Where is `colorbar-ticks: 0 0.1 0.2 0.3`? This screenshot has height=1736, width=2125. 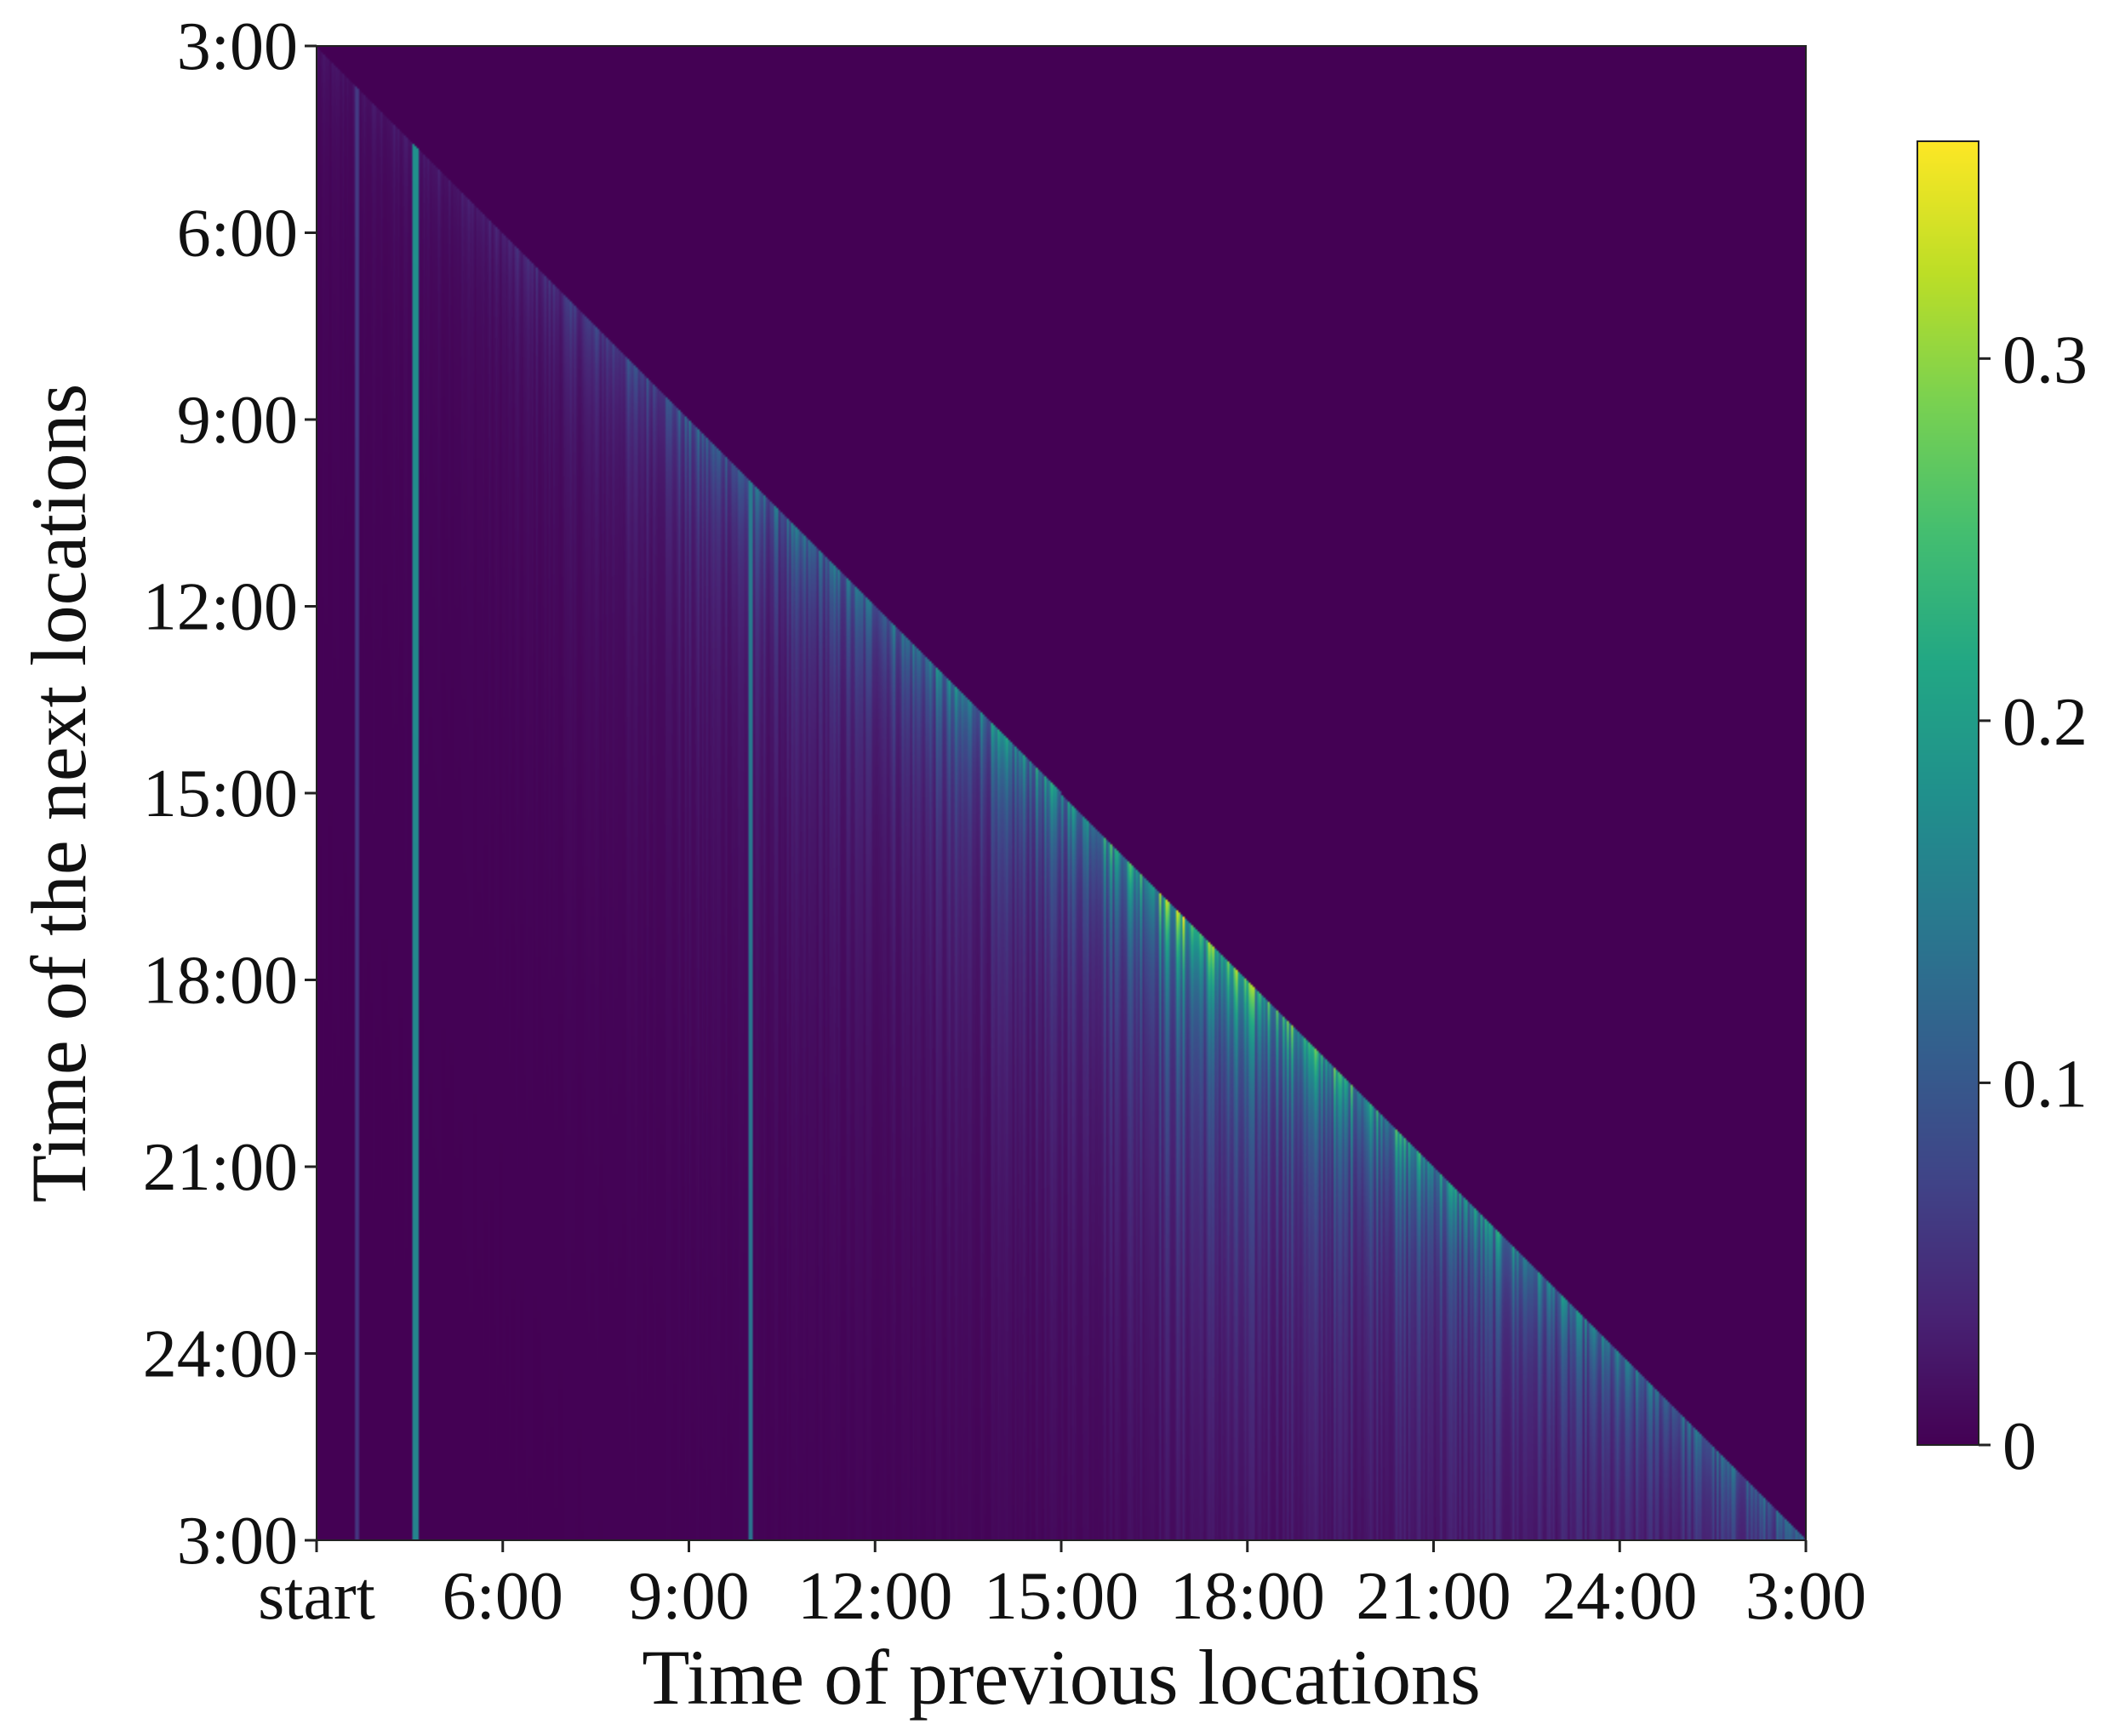 colorbar-ticks: 0 0.1 0.2 0.3 is located at coordinates (2033, 903).